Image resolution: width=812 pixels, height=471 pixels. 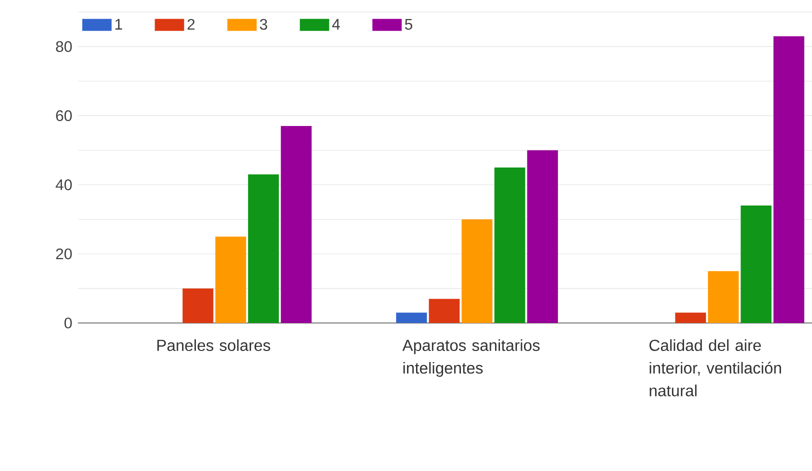 I want to click on legend-label: 4, so click(x=336, y=24).